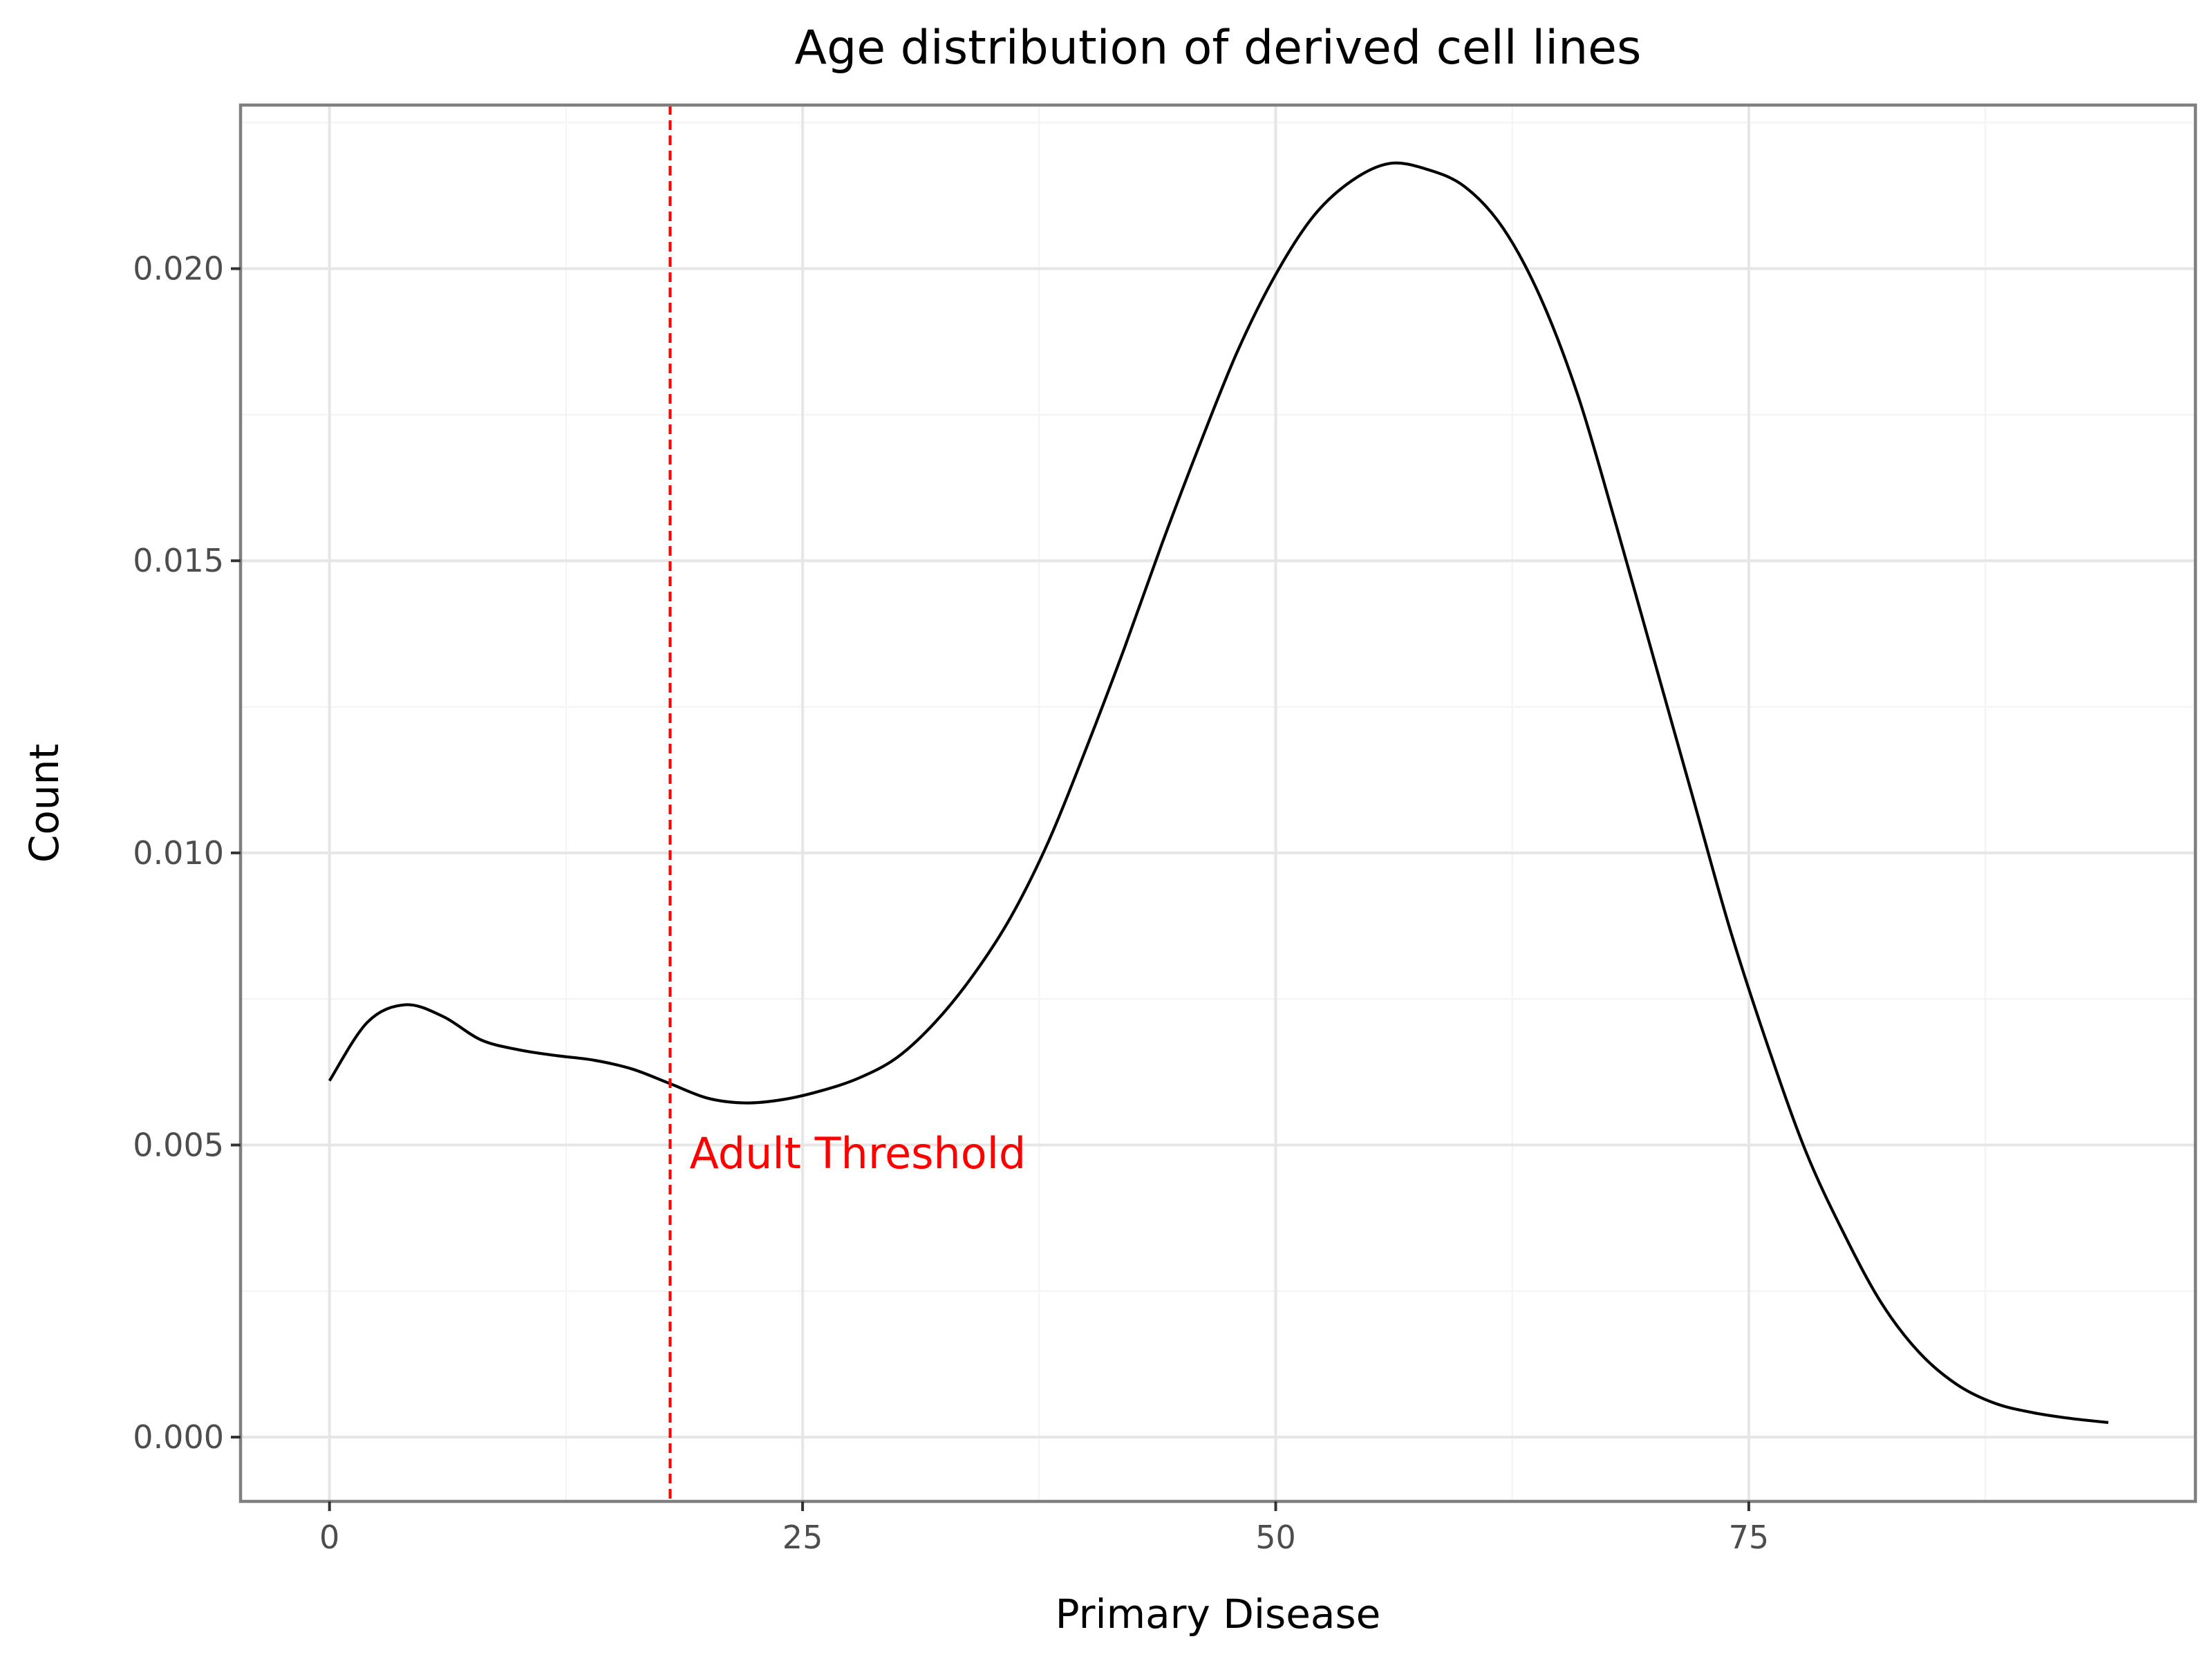  Describe the element at coordinates (1275, 1537) in the screenshot. I see `x-tick-label: 50` at that location.